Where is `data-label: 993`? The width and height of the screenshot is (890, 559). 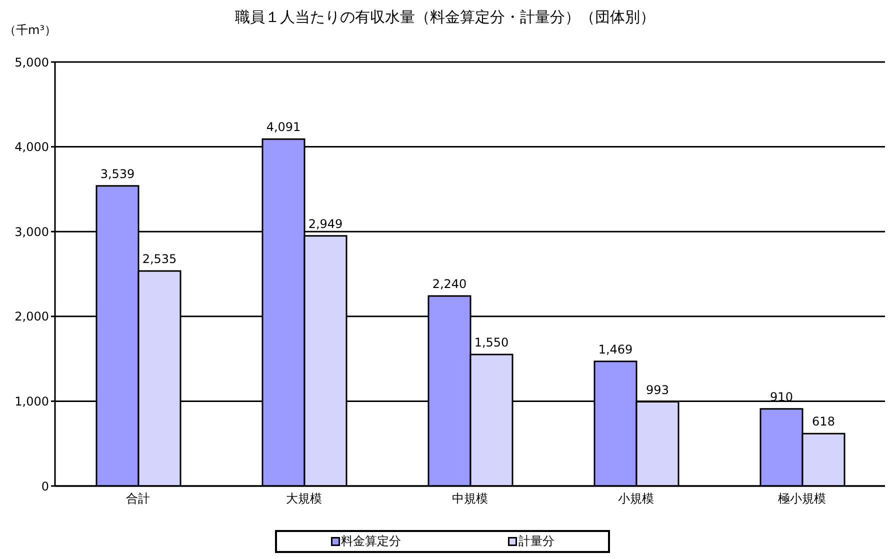 data-label: 993 is located at coordinates (657, 389).